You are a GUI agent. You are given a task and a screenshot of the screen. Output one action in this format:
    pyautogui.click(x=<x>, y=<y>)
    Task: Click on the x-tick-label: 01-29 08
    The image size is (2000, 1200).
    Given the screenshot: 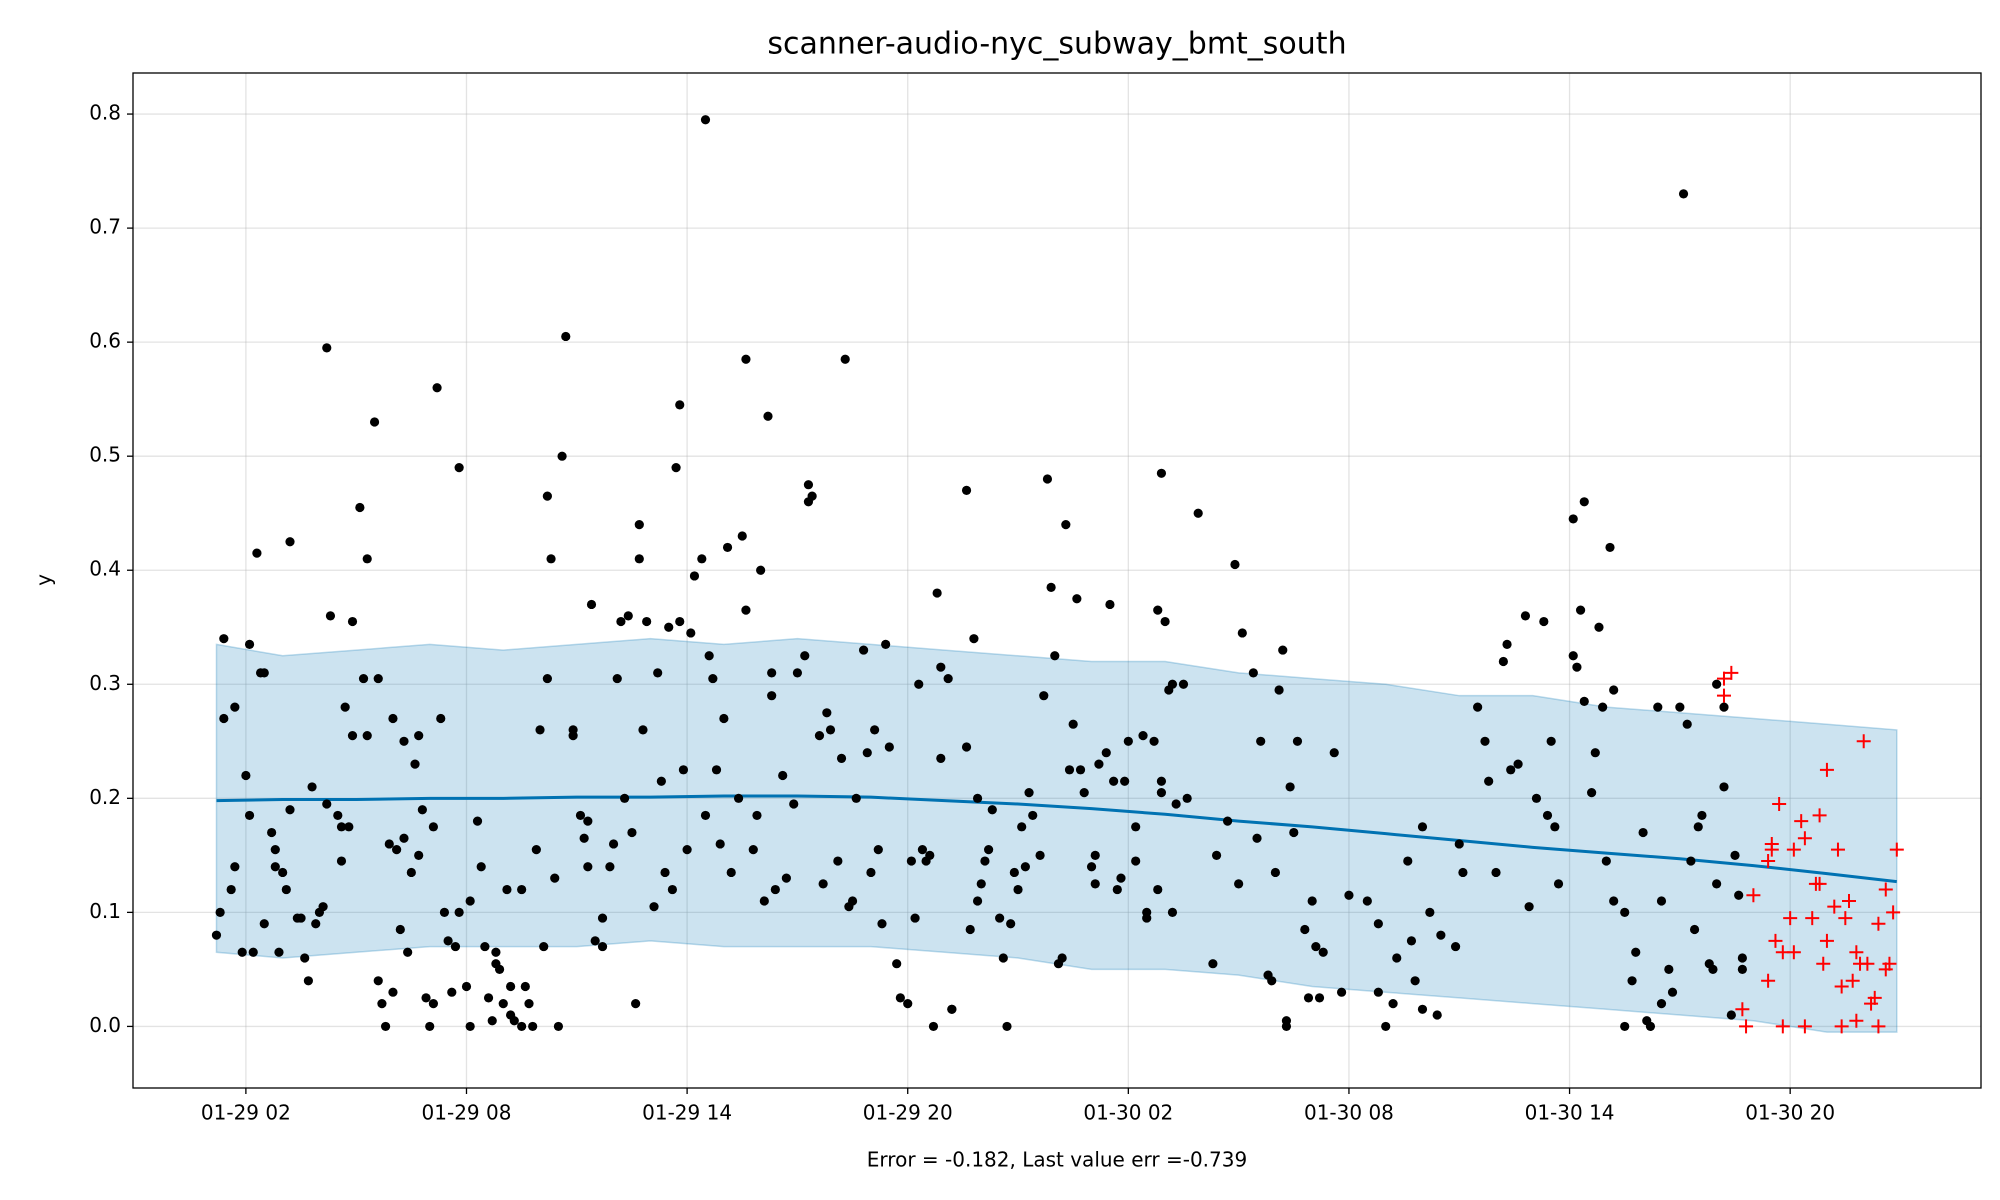 What is the action you would take?
    pyautogui.click(x=467, y=1113)
    